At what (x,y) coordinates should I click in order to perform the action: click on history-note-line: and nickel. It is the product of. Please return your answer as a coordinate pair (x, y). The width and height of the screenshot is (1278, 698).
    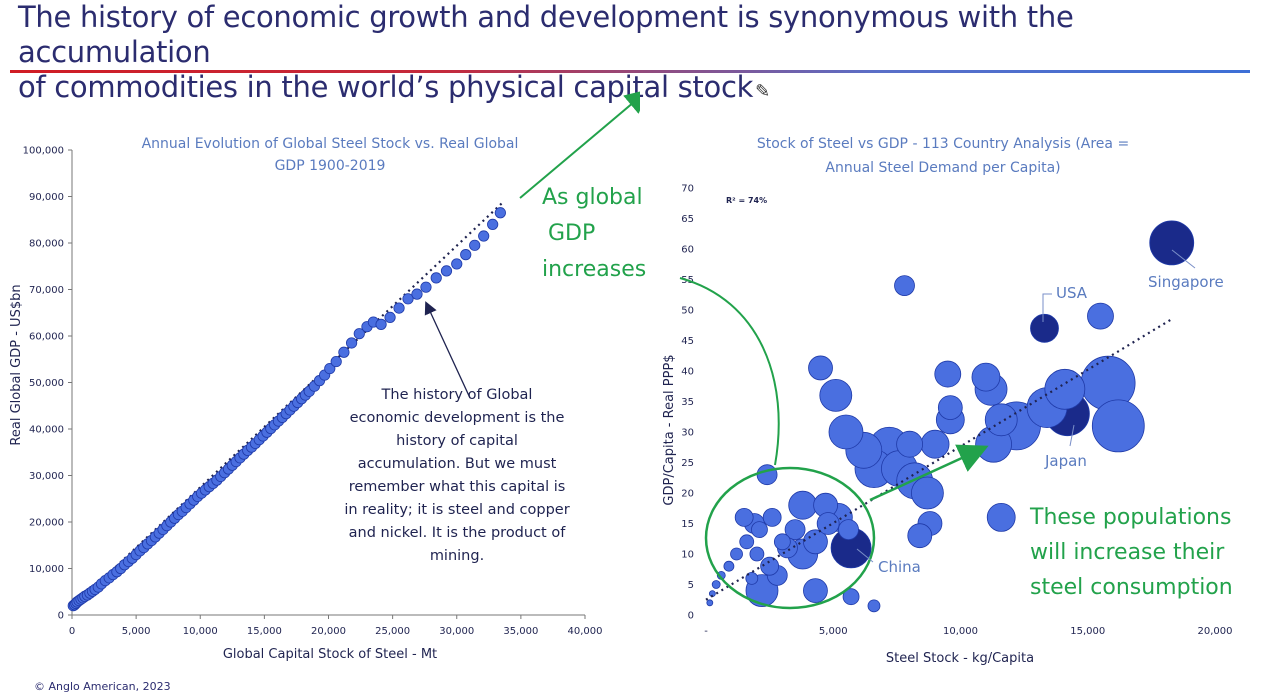
    Looking at the image, I should click on (458, 533).